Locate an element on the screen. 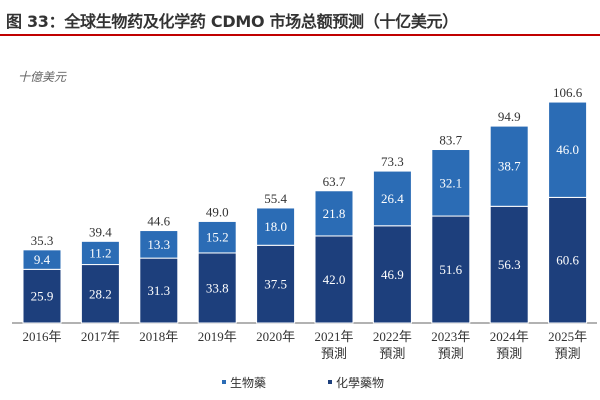 The width and height of the screenshot is (600, 400). data-label: 46.9 is located at coordinates (392, 274).